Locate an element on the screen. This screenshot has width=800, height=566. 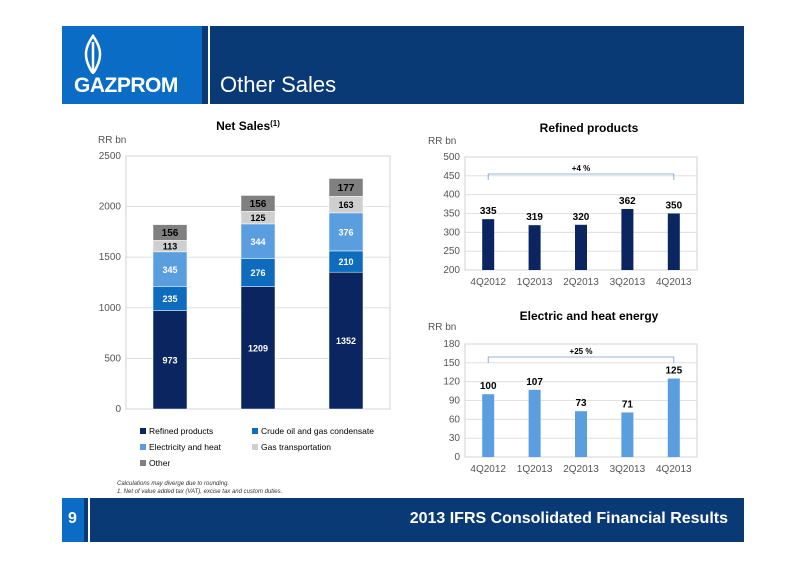
data-label: 335 is located at coordinates (488, 211).